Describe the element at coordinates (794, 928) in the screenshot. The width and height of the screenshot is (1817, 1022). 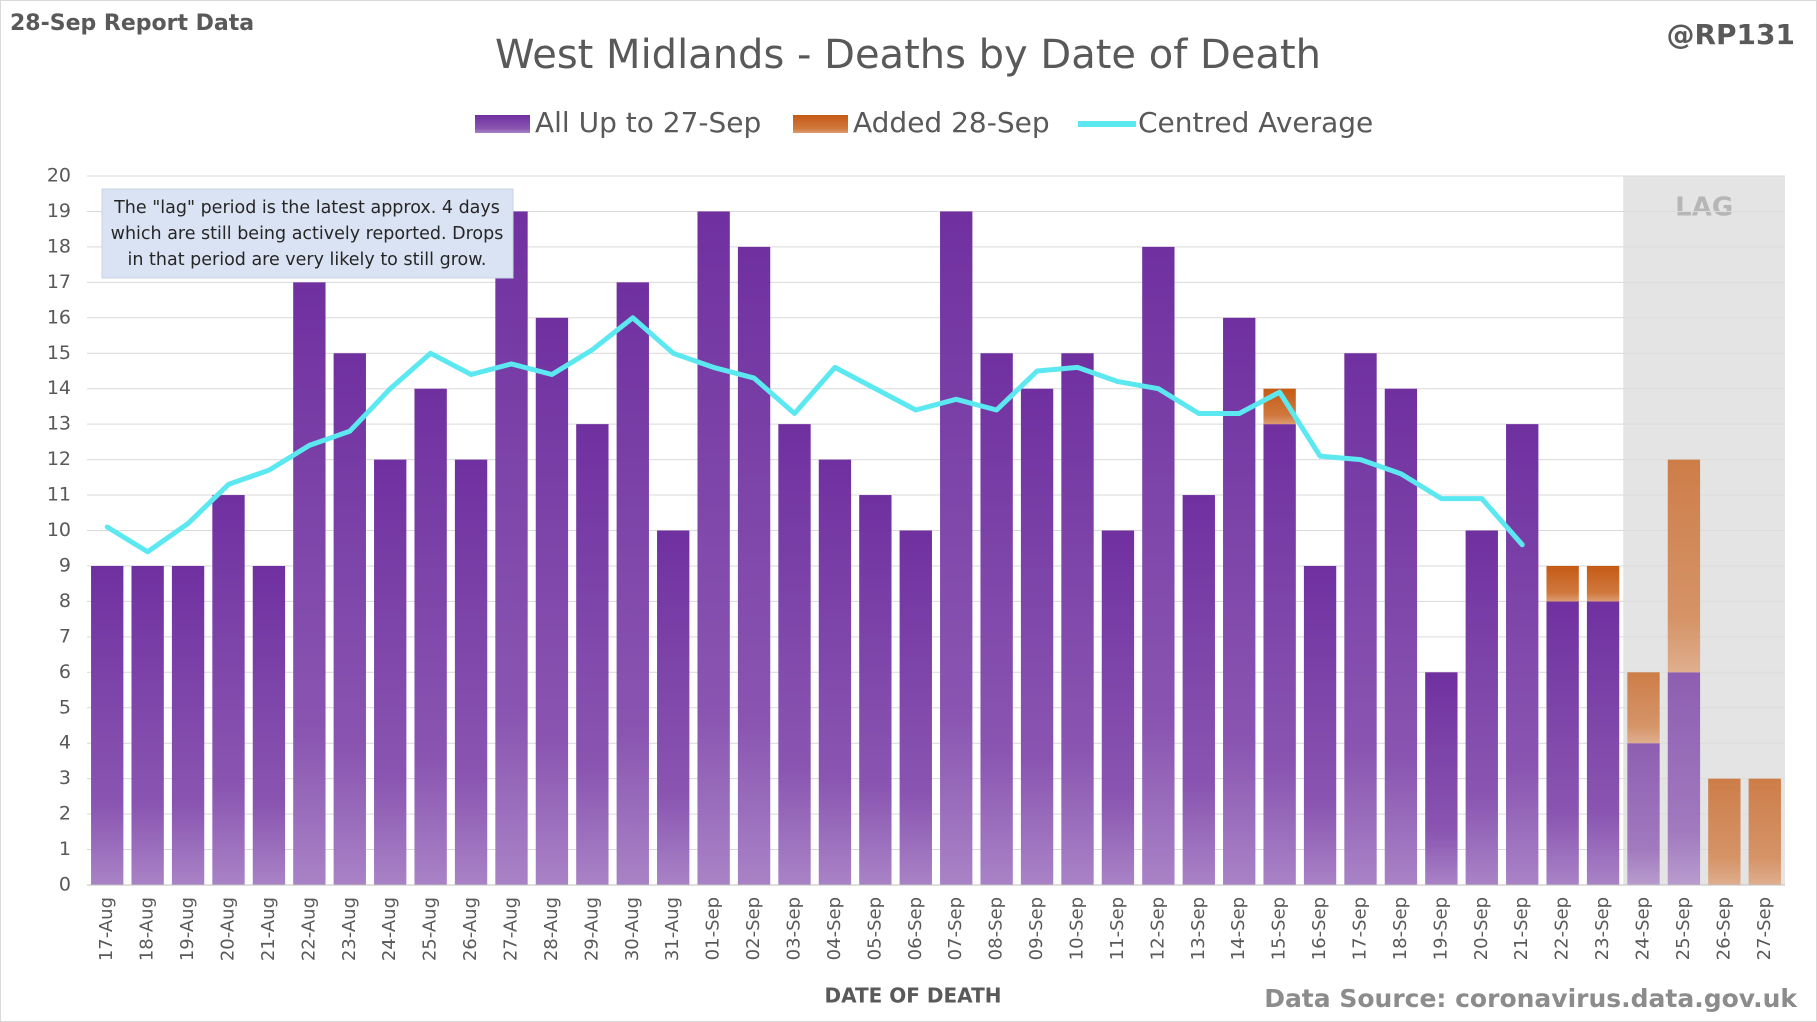
I see `x-tick-label: 03-Sep` at that location.